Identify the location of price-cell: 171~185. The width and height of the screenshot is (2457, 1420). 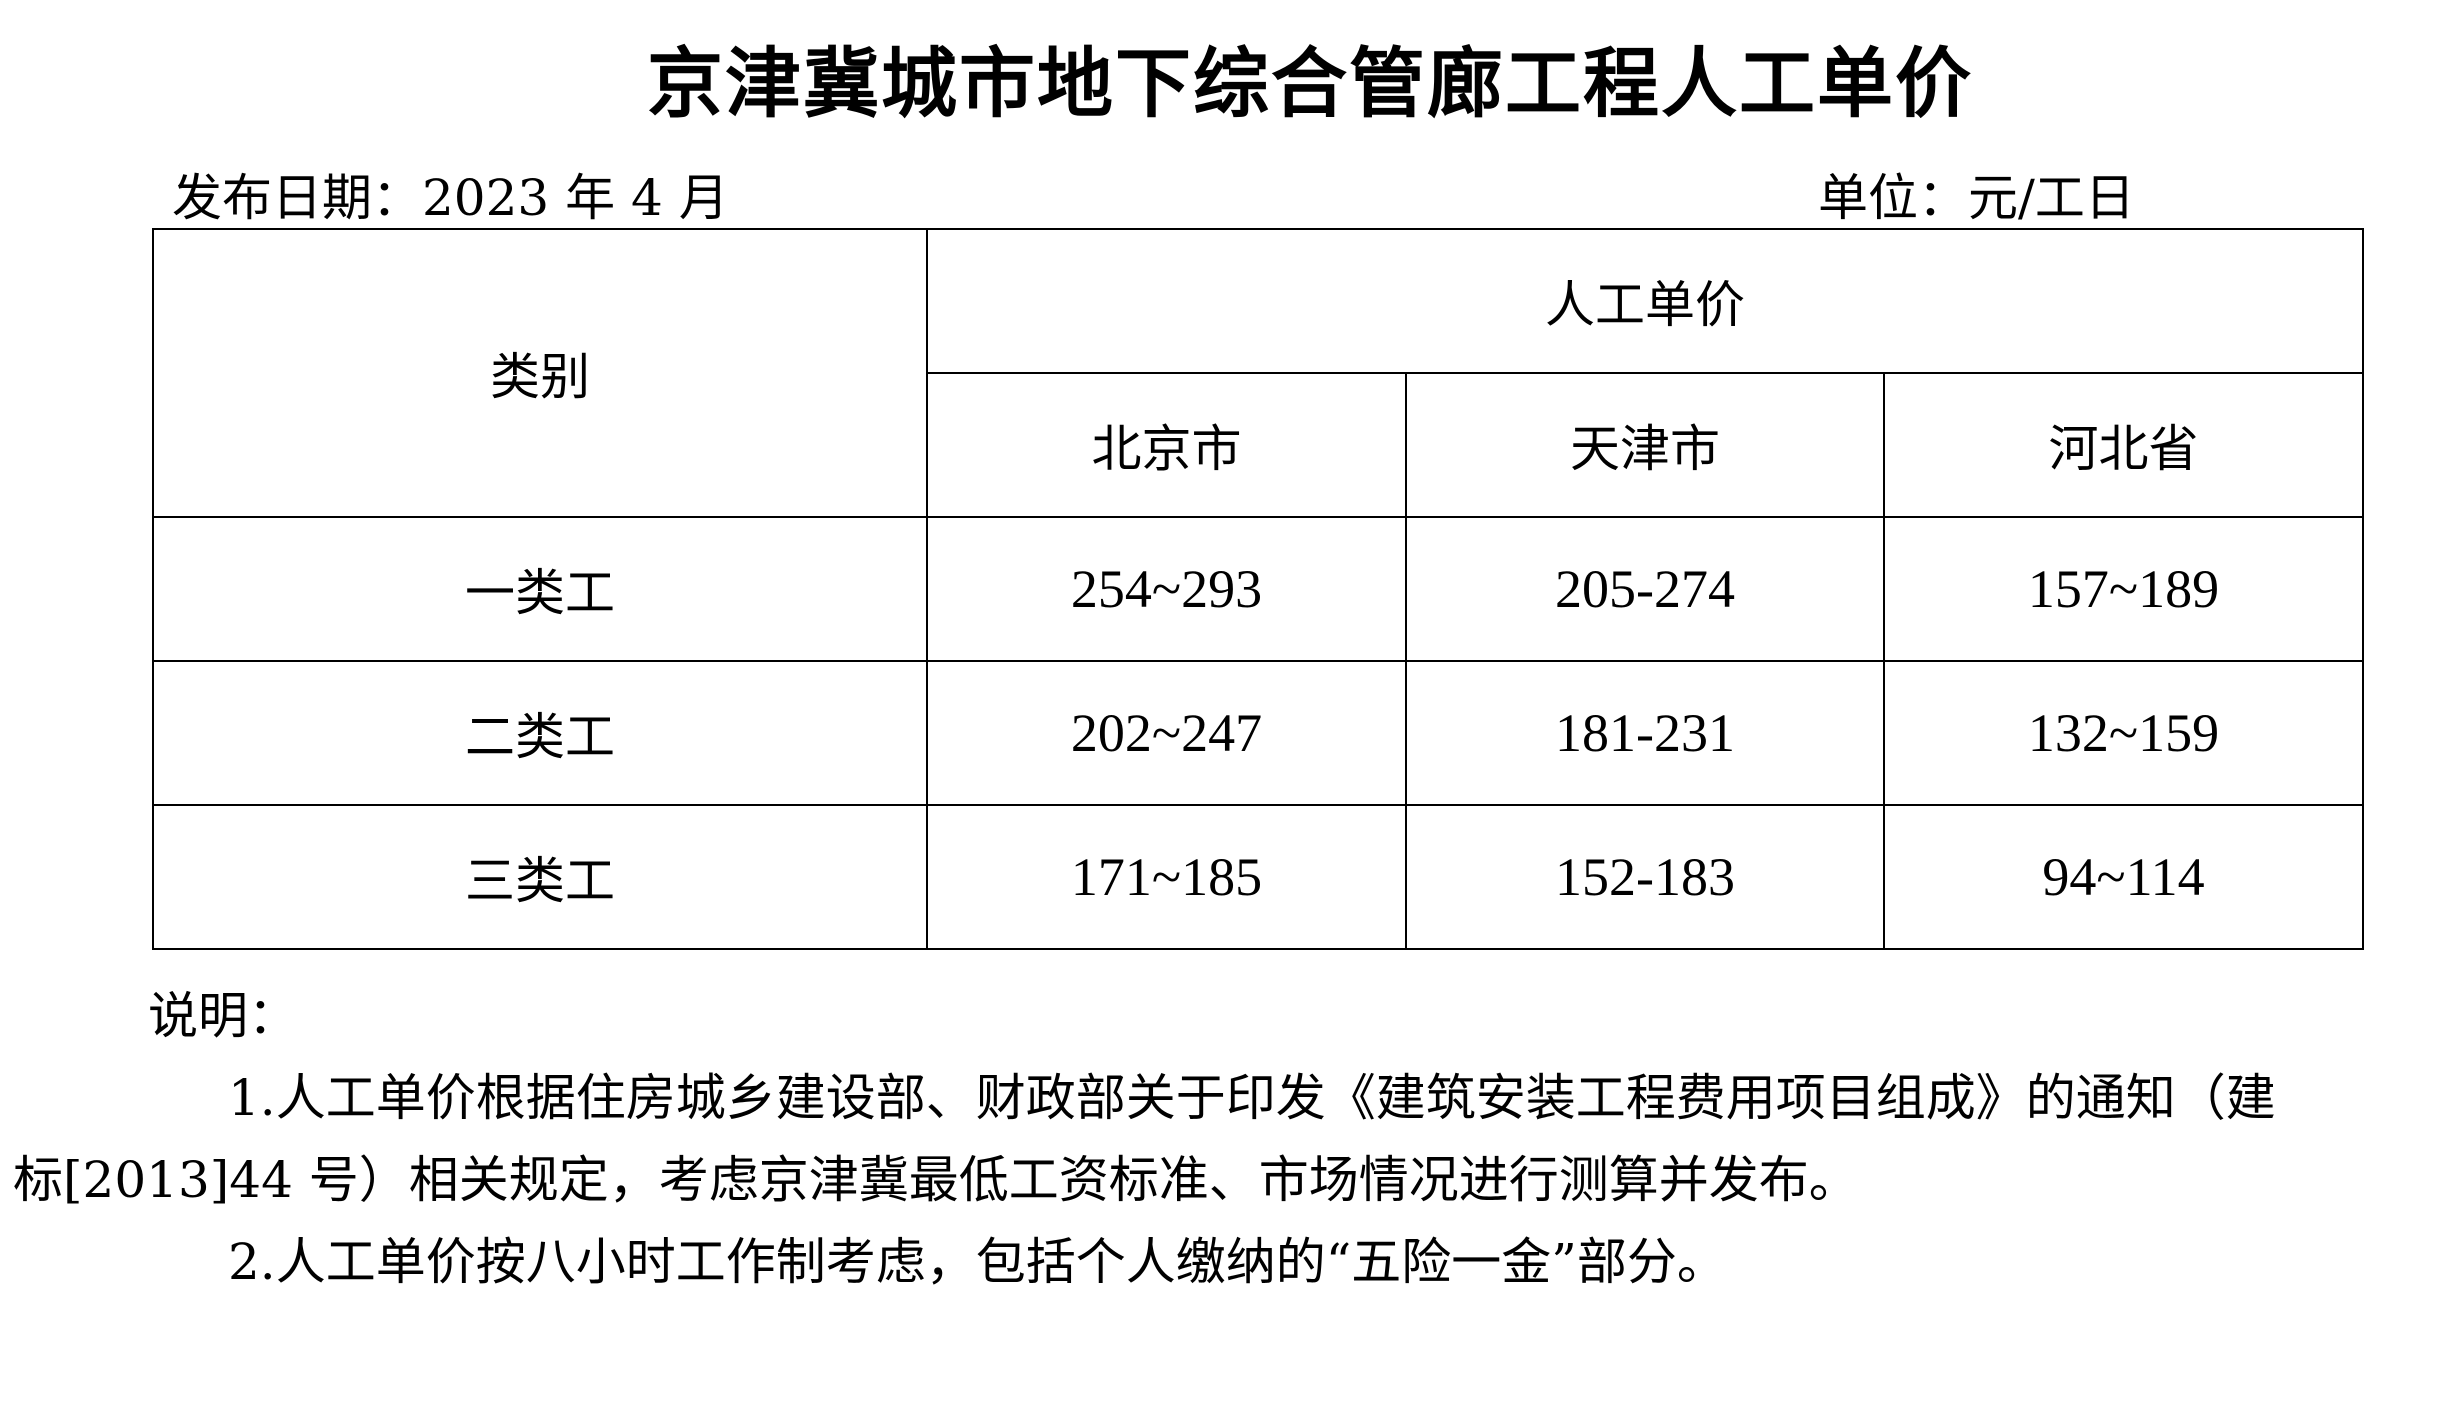
(1166, 877).